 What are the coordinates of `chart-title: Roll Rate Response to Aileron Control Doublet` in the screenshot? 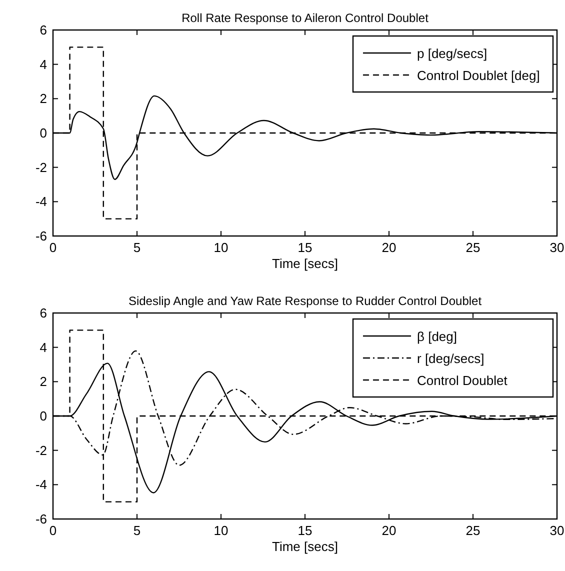 It's located at (306, 18).